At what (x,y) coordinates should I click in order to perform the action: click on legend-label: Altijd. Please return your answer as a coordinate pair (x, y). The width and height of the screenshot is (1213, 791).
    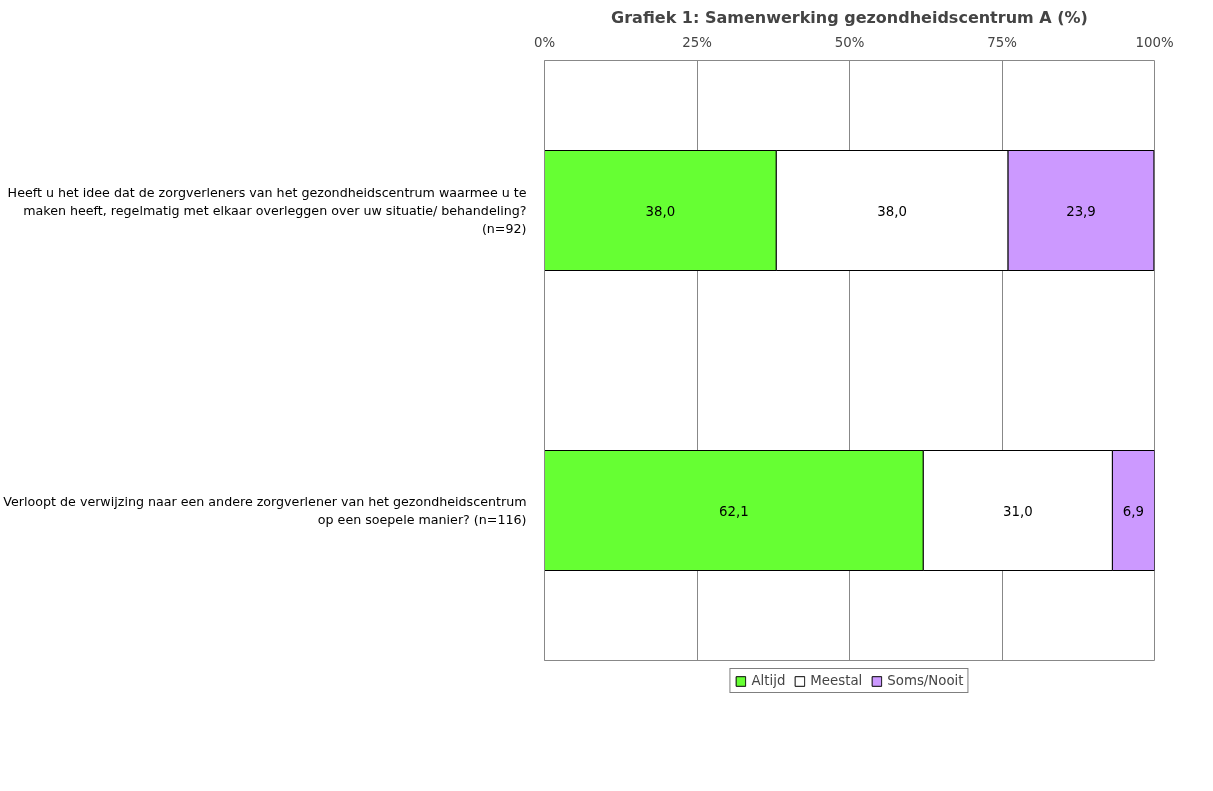
    Looking at the image, I should click on (768, 680).